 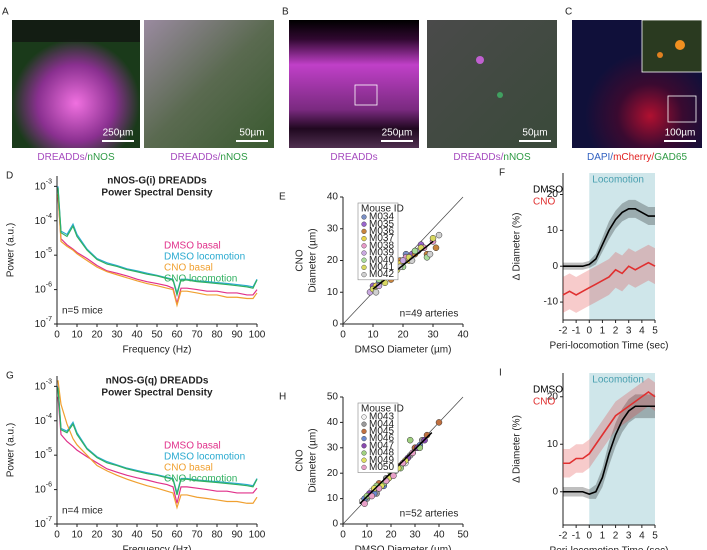 What do you see at coordinates (555, 491) in the screenshot?
I see `y-tick-label: 0` at bounding box center [555, 491].